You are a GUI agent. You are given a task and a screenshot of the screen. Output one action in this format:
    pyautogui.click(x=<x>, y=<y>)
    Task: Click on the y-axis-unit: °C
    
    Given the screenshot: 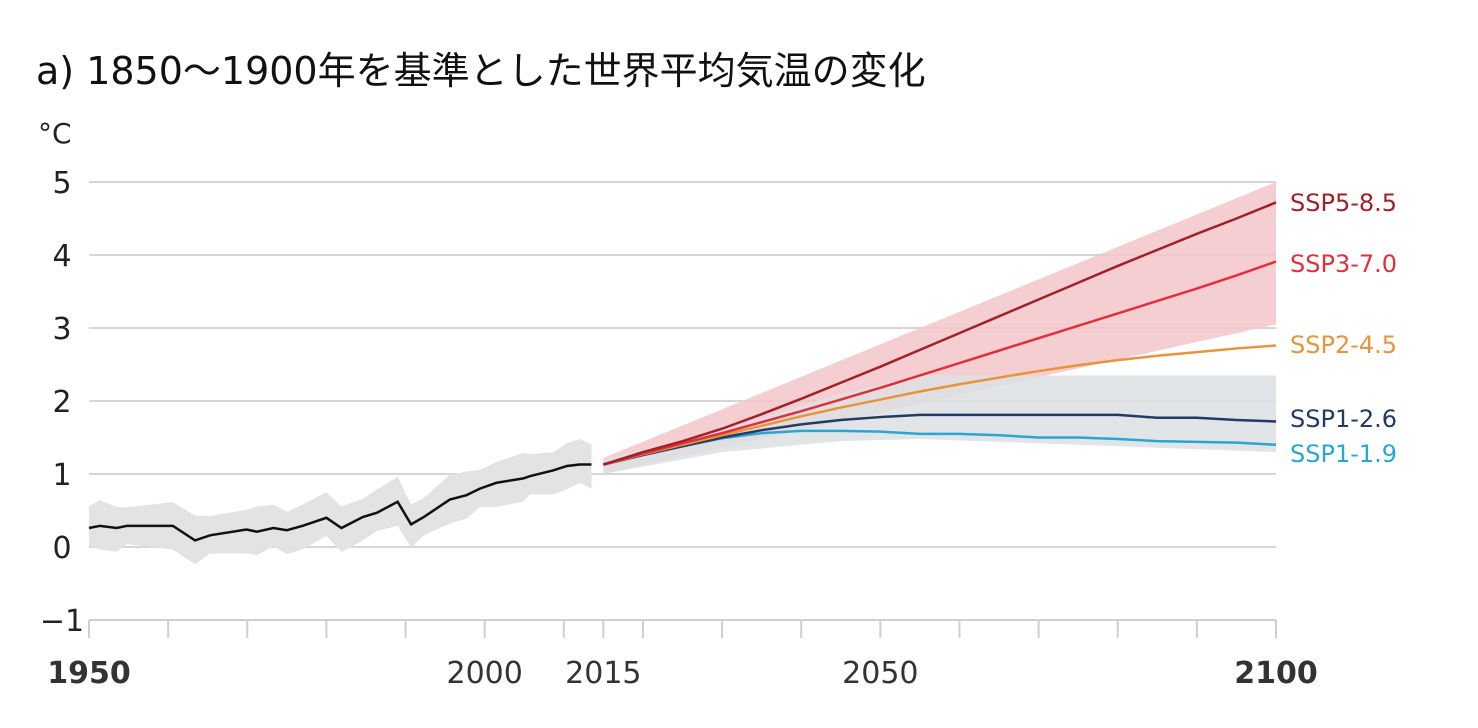 What is the action you would take?
    pyautogui.click(x=55, y=133)
    